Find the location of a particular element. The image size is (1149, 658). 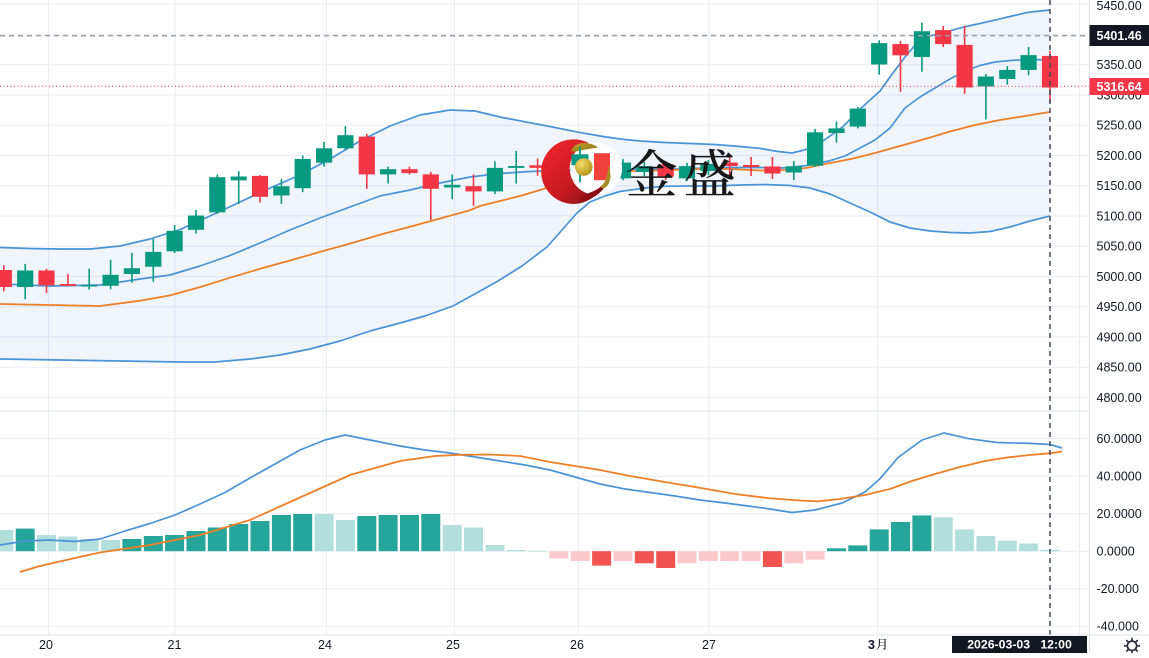

svg-text: 4900.00 is located at coordinates (1119, 337).